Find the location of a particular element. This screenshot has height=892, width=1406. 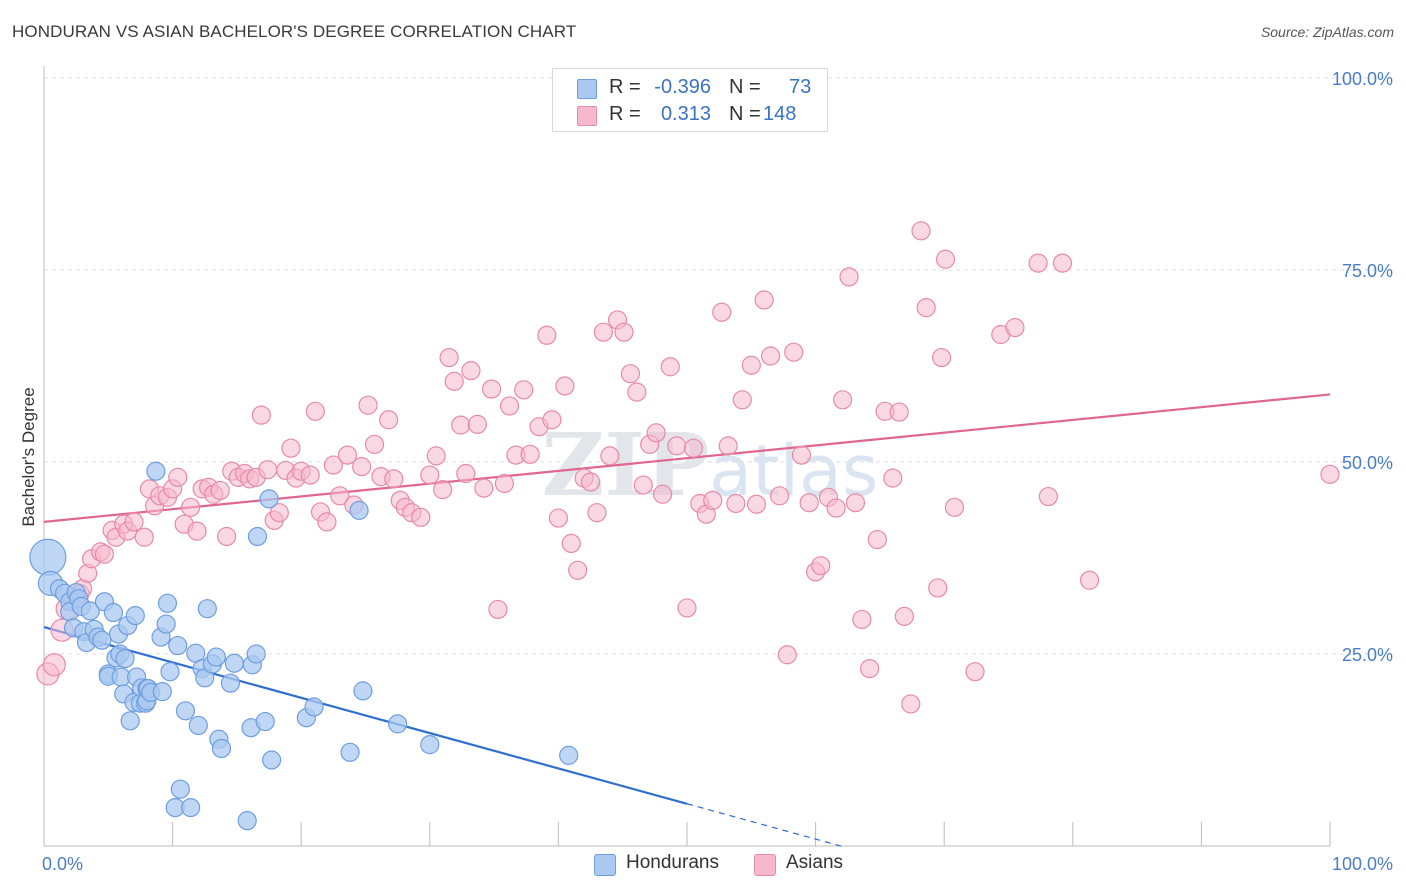

y-tick-label: 75.0% is located at coordinates (1367, 271).